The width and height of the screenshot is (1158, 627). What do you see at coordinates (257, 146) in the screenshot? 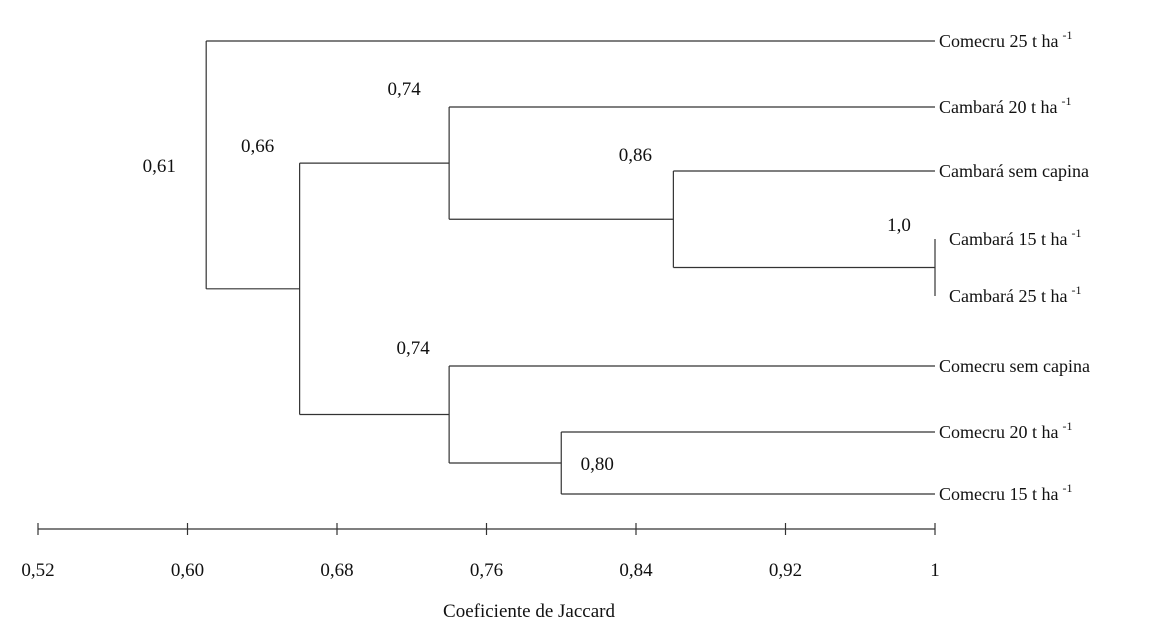
I see `node-label-n6: 0,66` at bounding box center [257, 146].